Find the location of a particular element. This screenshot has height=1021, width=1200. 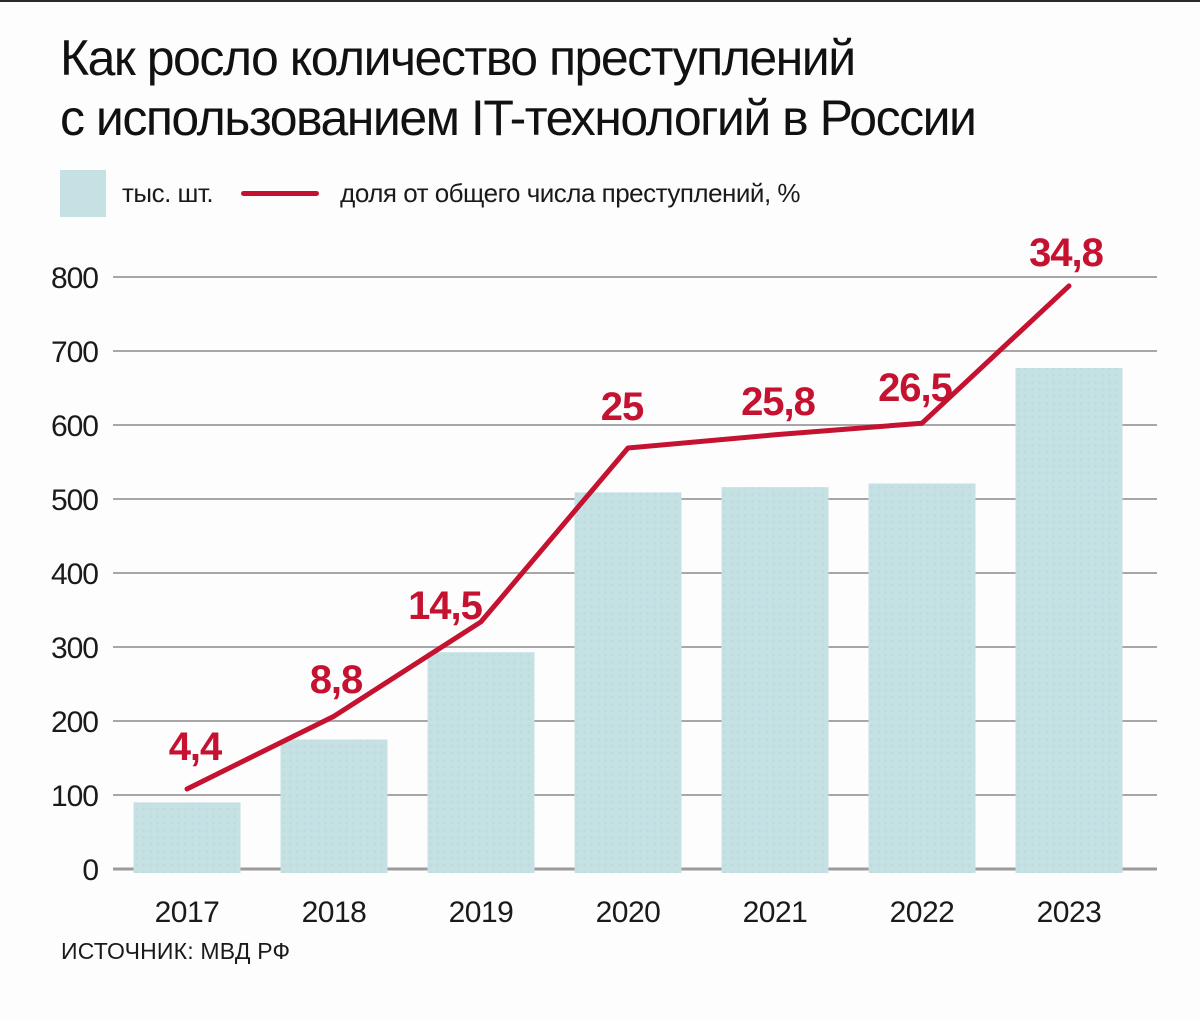

bar-2022 is located at coordinates (922, 678).